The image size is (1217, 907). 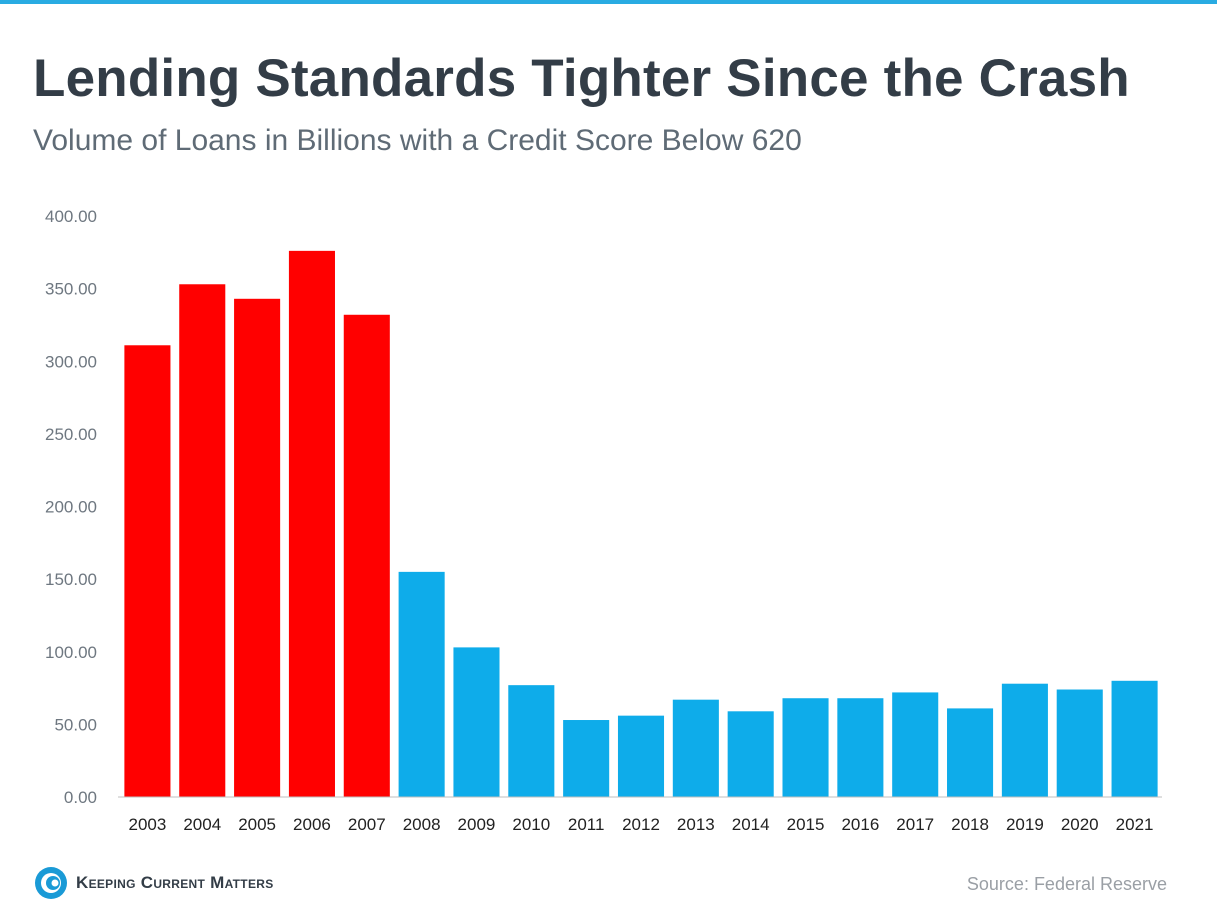 What do you see at coordinates (751, 824) in the screenshot?
I see `x-tick-label: 2014` at bounding box center [751, 824].